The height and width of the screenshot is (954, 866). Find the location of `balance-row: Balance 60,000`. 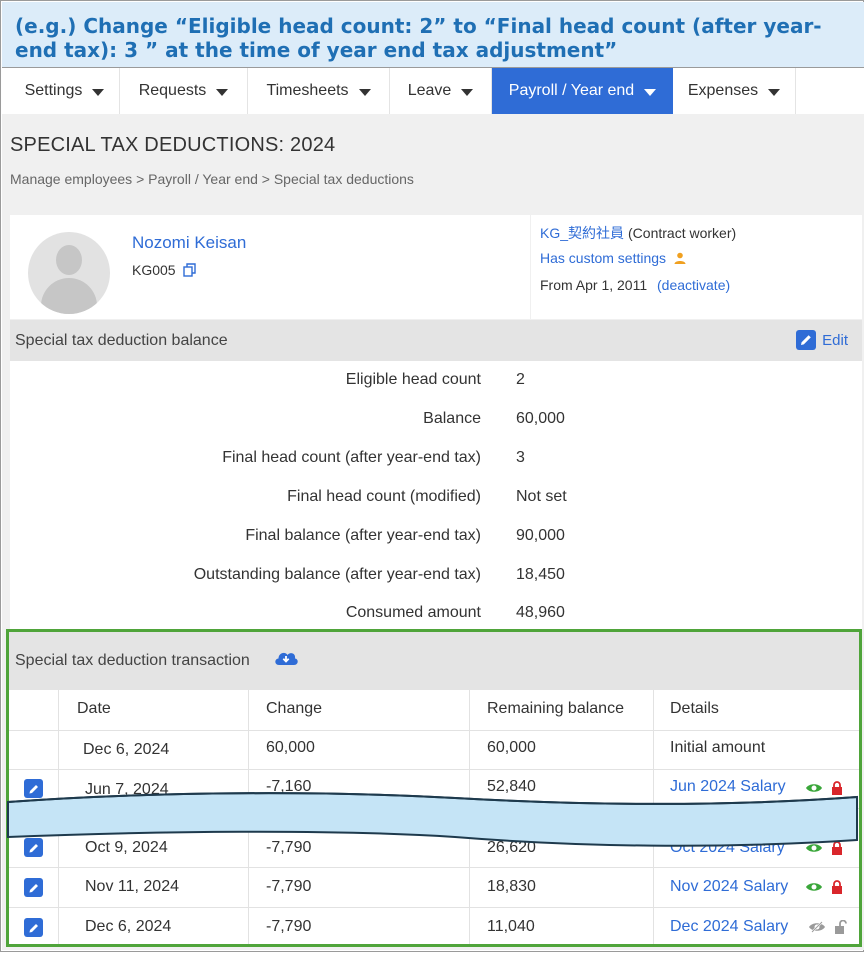

balance-row: Balance 60,000 is located at coordinates (436, 419).